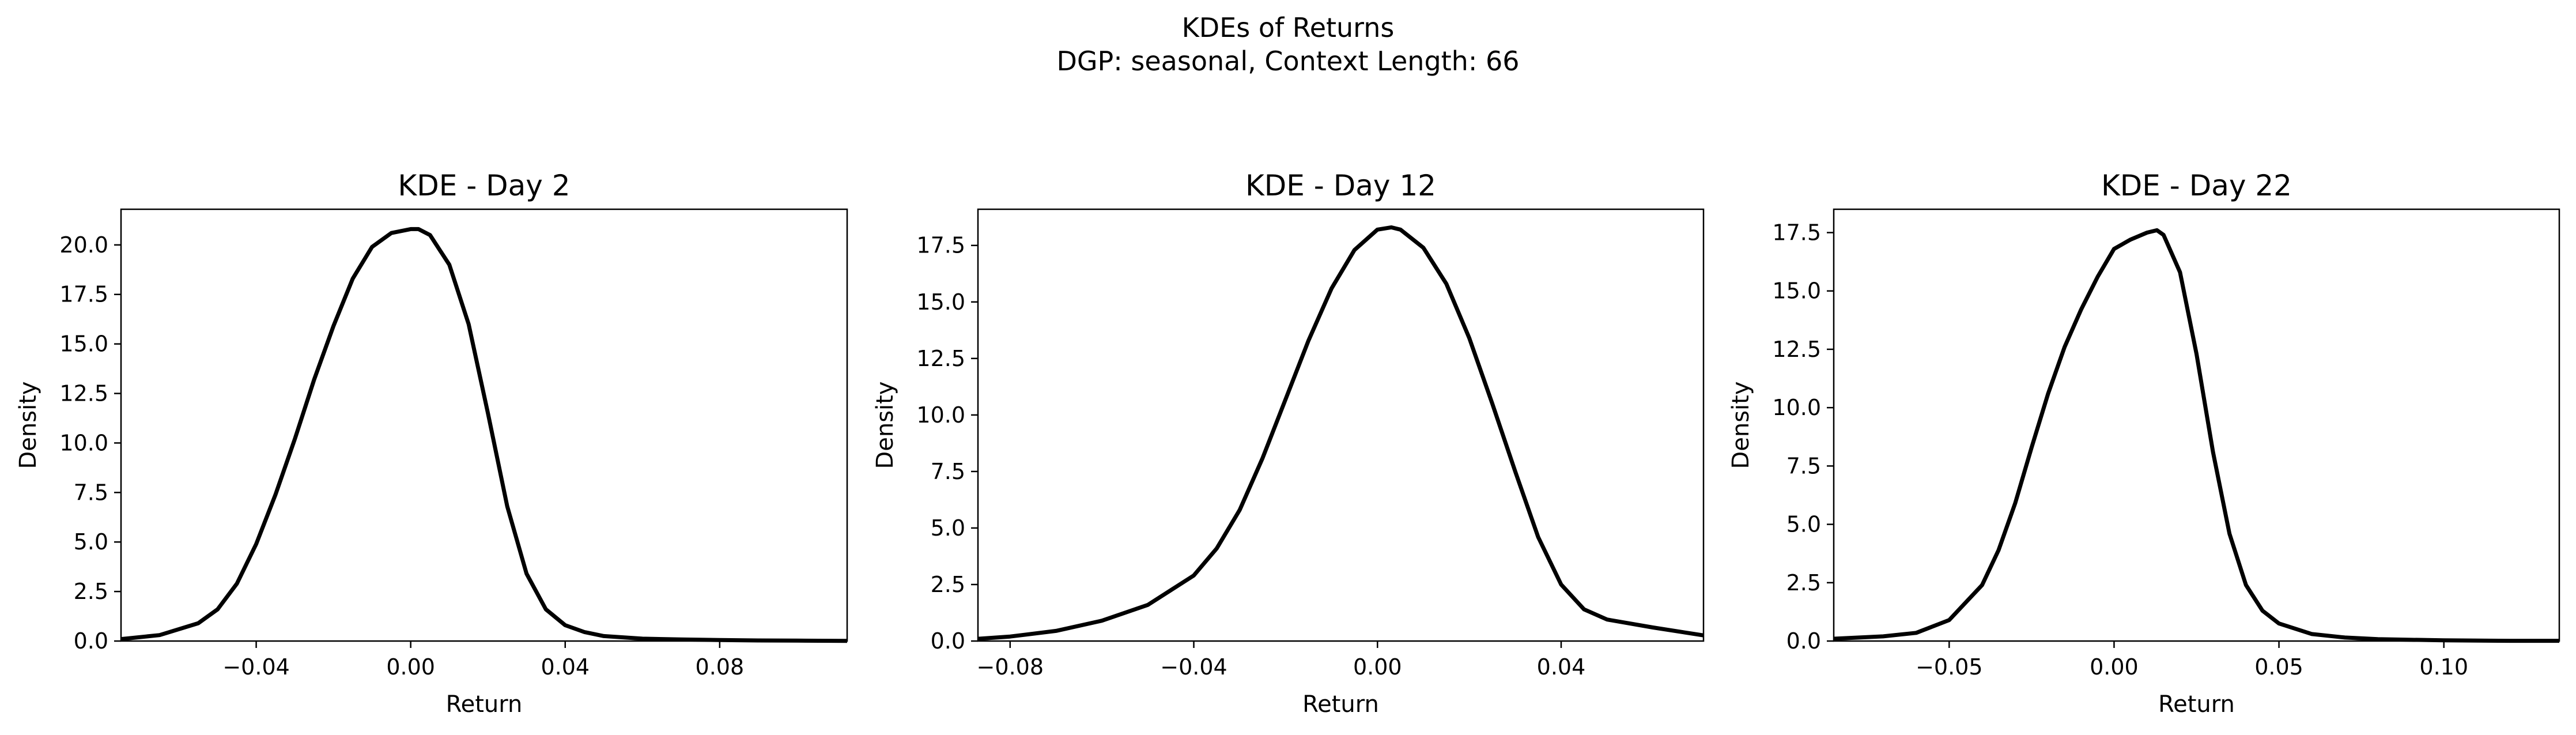  Describe the element at coordinates (1949, 667) in the screenshot. I see `x-tick-label: −0.05` at that location.